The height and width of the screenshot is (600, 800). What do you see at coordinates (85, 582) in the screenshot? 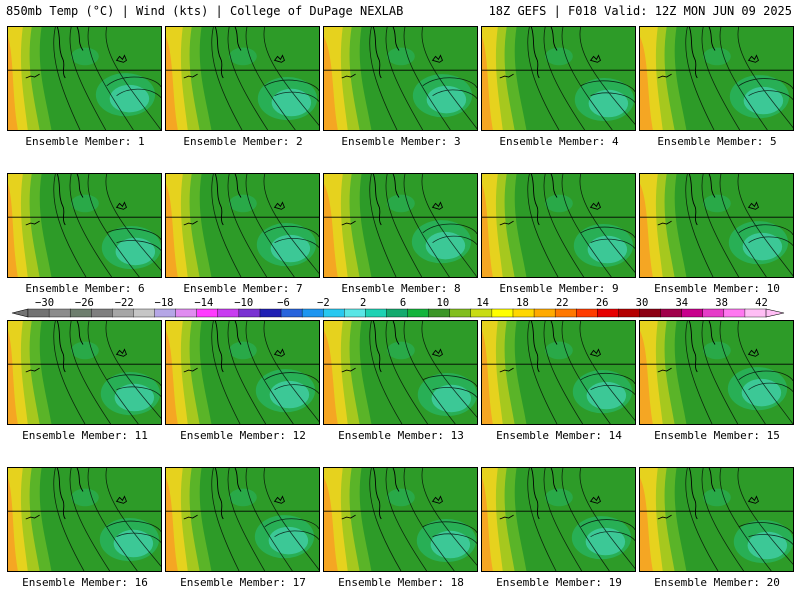
I see `ensemble-member-label: Ensemble Member: 16` at bounding box center [85, 582].